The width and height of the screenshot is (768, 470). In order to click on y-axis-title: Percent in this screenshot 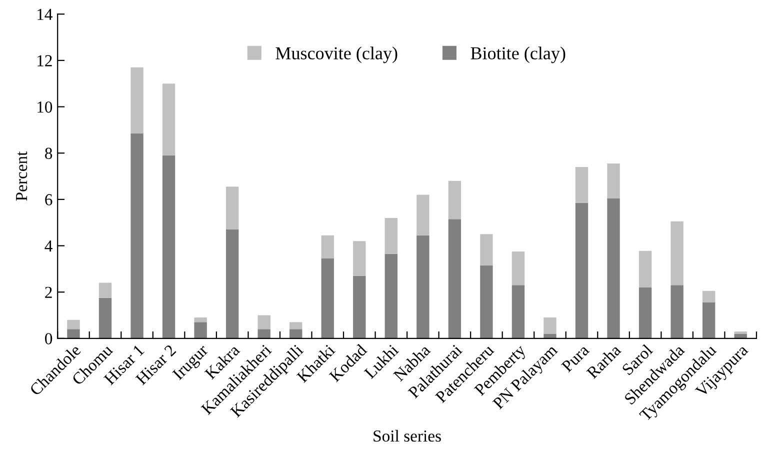, I will do `click(22, 176)`.